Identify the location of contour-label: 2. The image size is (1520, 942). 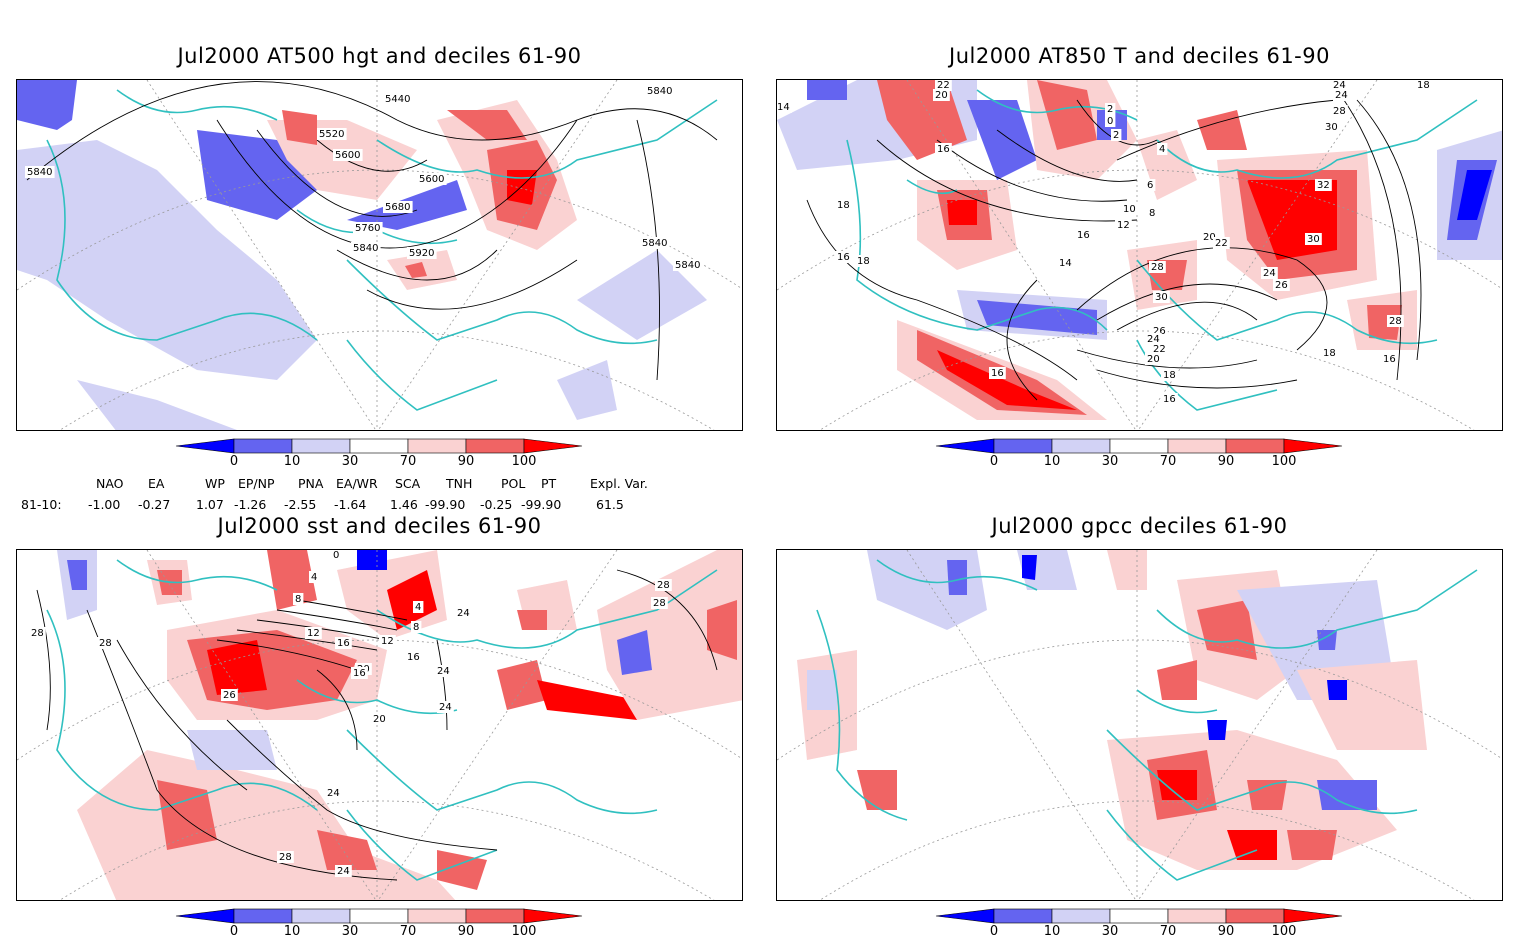
(1110, 109).